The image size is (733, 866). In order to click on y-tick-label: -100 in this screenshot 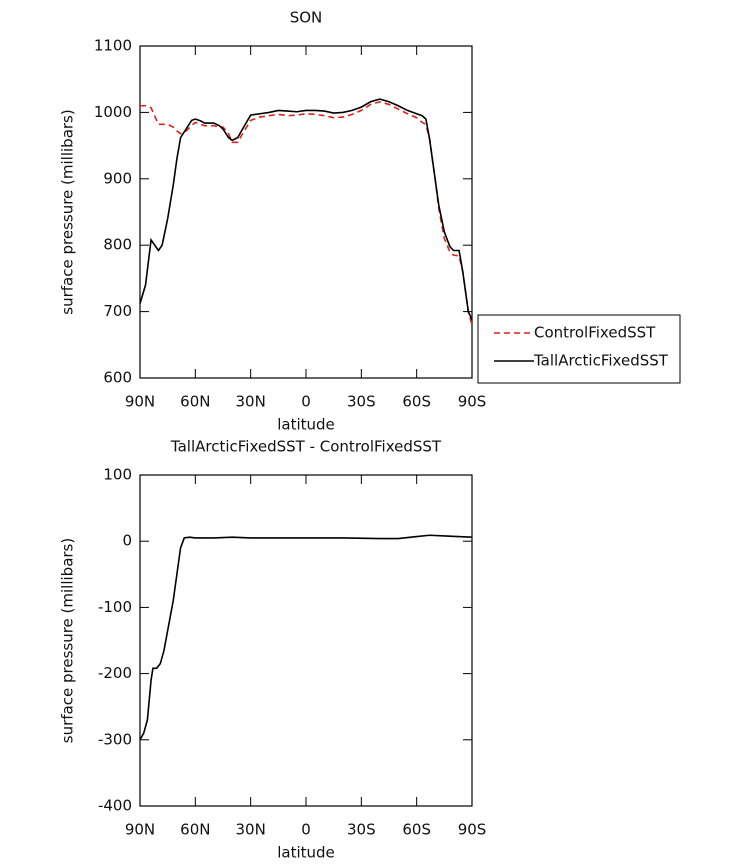, I will do `click(115, 607)`.